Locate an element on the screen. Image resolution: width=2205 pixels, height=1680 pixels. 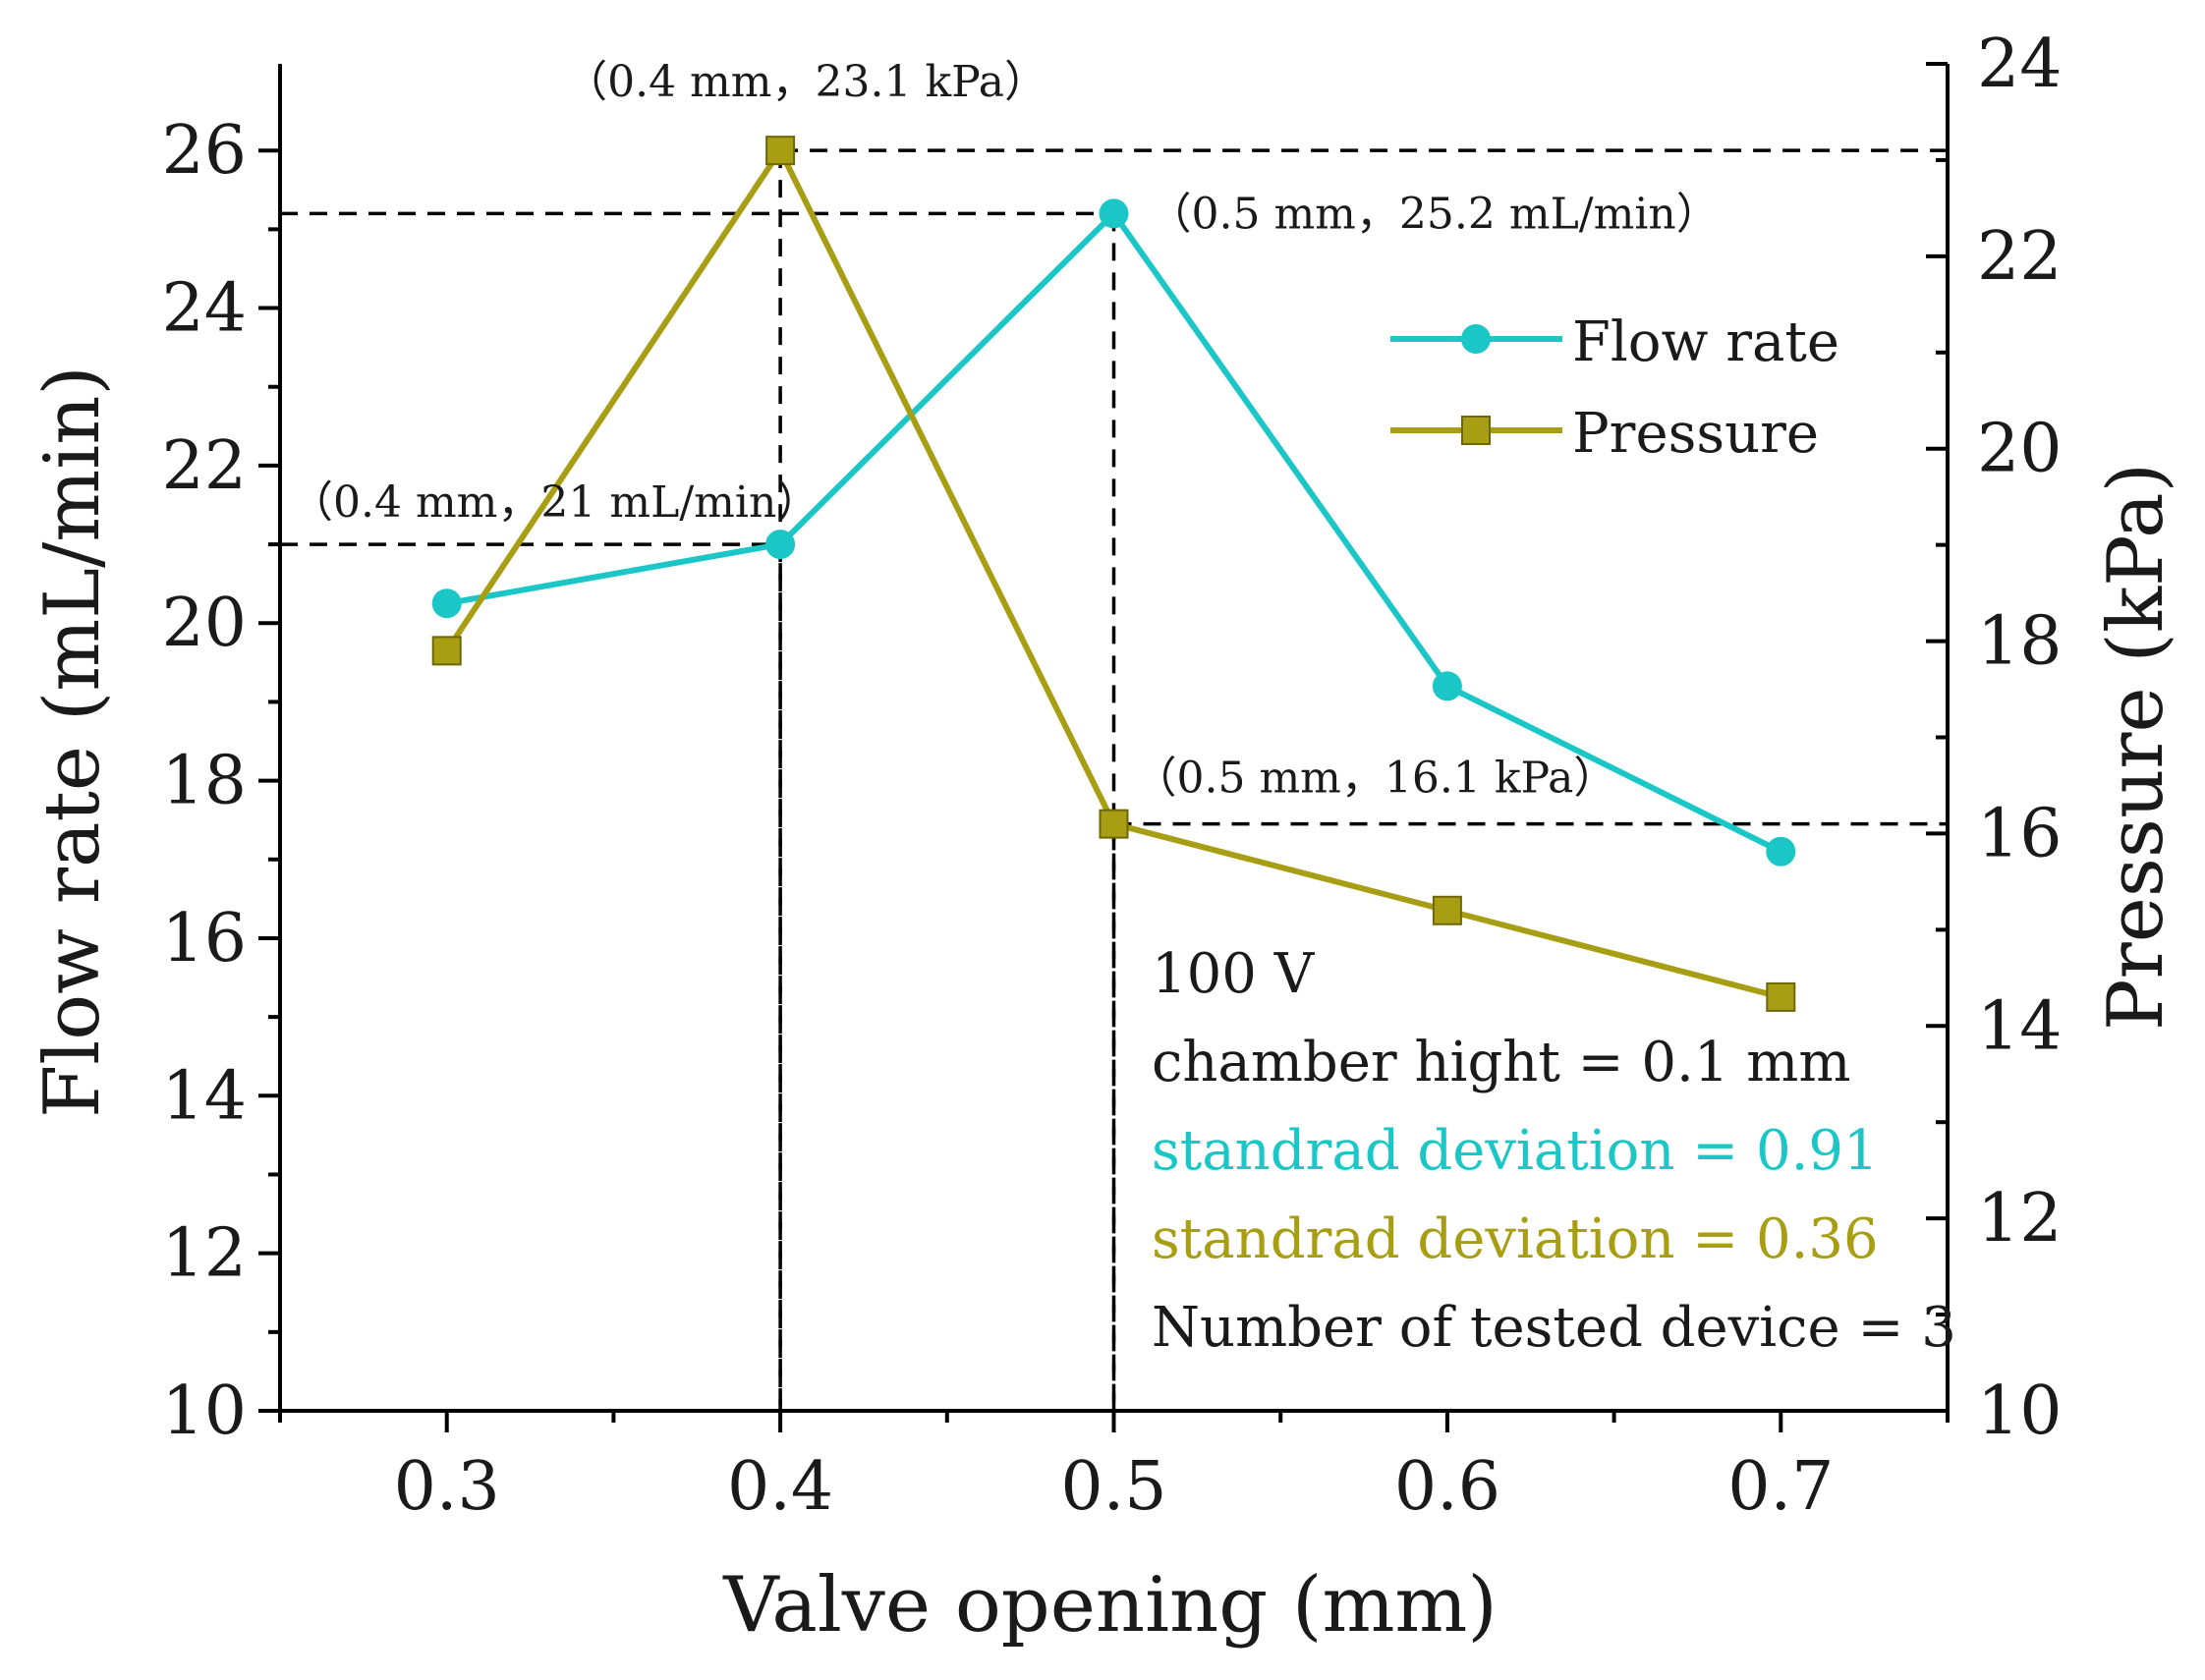
right-y-tick-label: 12 is located at coordinates (2020, 1219).